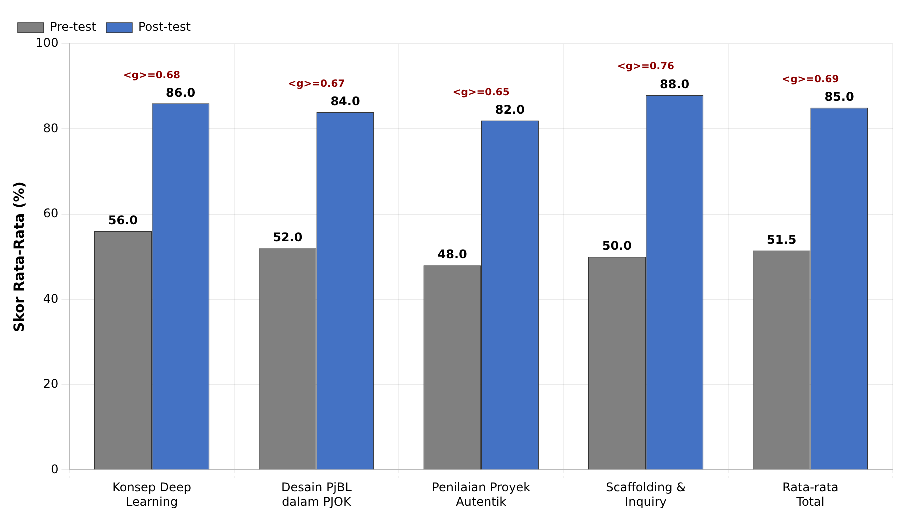  What do you see at coordinates (55, 469) in the screenshot?
I see `y-tick-label: 0` at bounding box center [55, 469].